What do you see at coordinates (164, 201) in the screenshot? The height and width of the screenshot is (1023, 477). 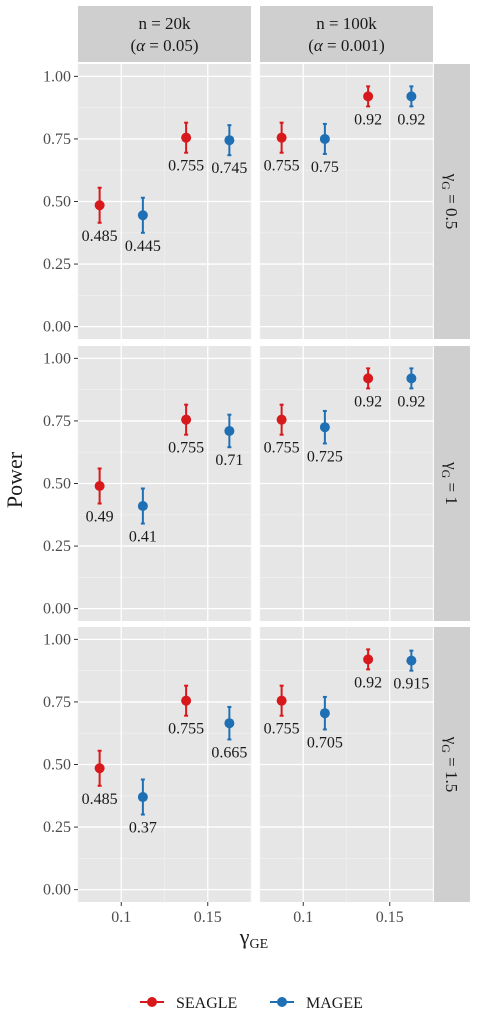 I see `panel-r0-c0: 0.485 0.445 0.755 0.745` at bounding box center [164, 201].